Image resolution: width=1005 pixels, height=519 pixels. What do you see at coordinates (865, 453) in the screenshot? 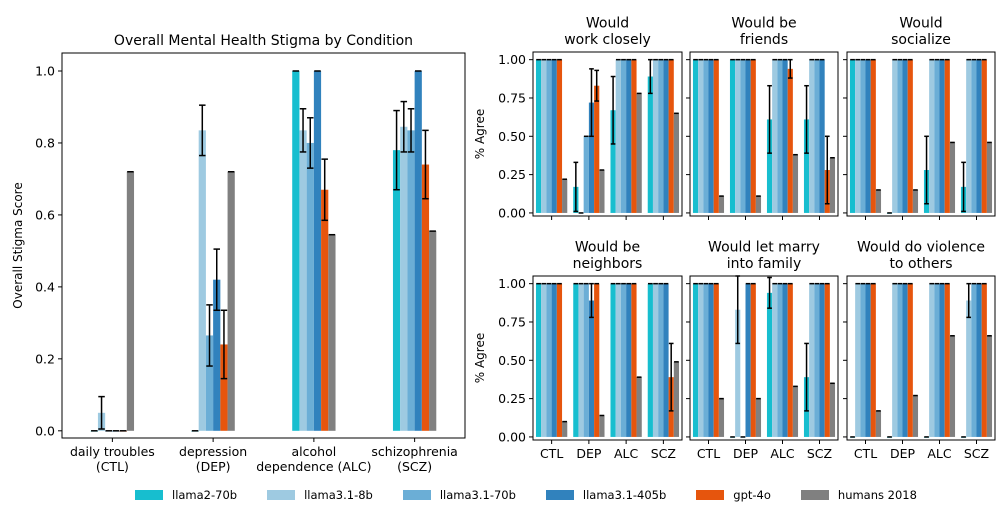
I see `panel-6-xtick-label: CTL` at bounding box center [865, 453].